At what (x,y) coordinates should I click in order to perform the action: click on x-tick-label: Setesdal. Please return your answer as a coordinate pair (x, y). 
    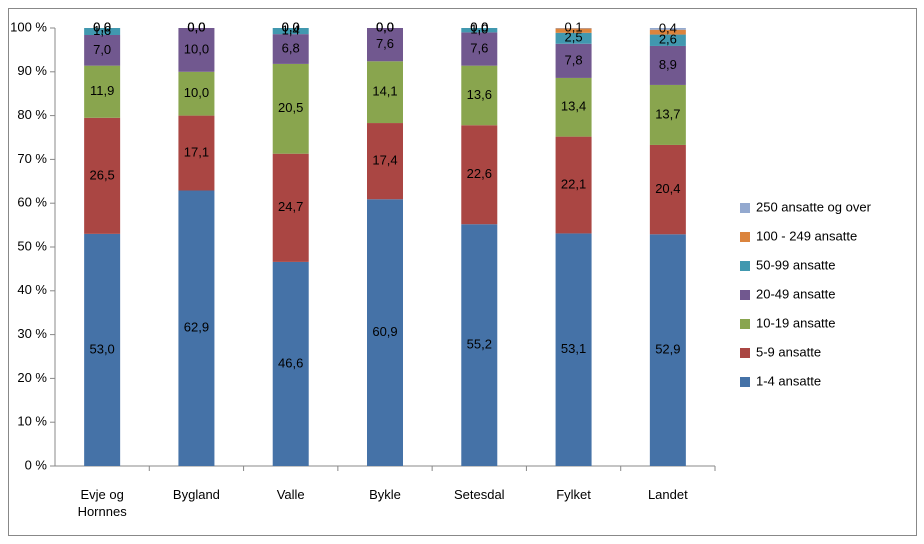
    Looking at the image, I should click on (479, 494).